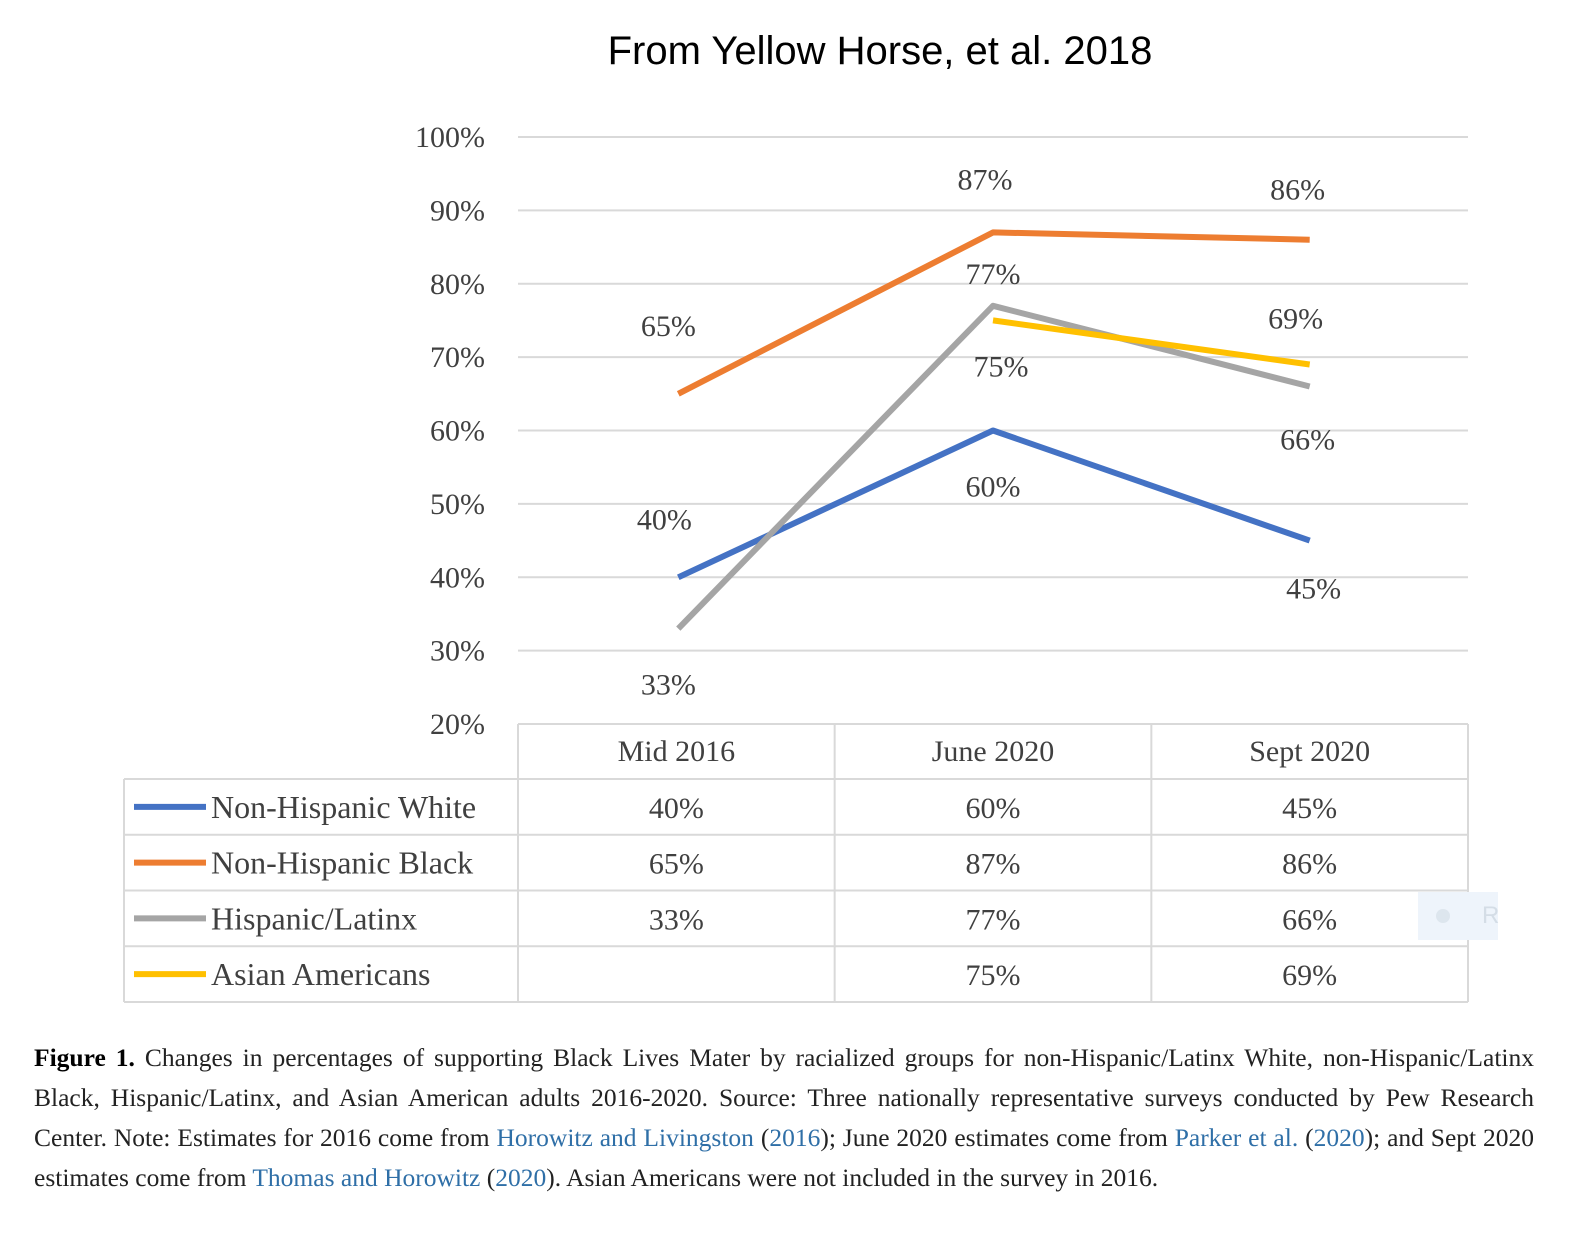 The image size is (1578, 1260). What do you see at coordinates (668, 326) in the screenshot?
I see `data-label: 65%` at bounding box center [668, 326].